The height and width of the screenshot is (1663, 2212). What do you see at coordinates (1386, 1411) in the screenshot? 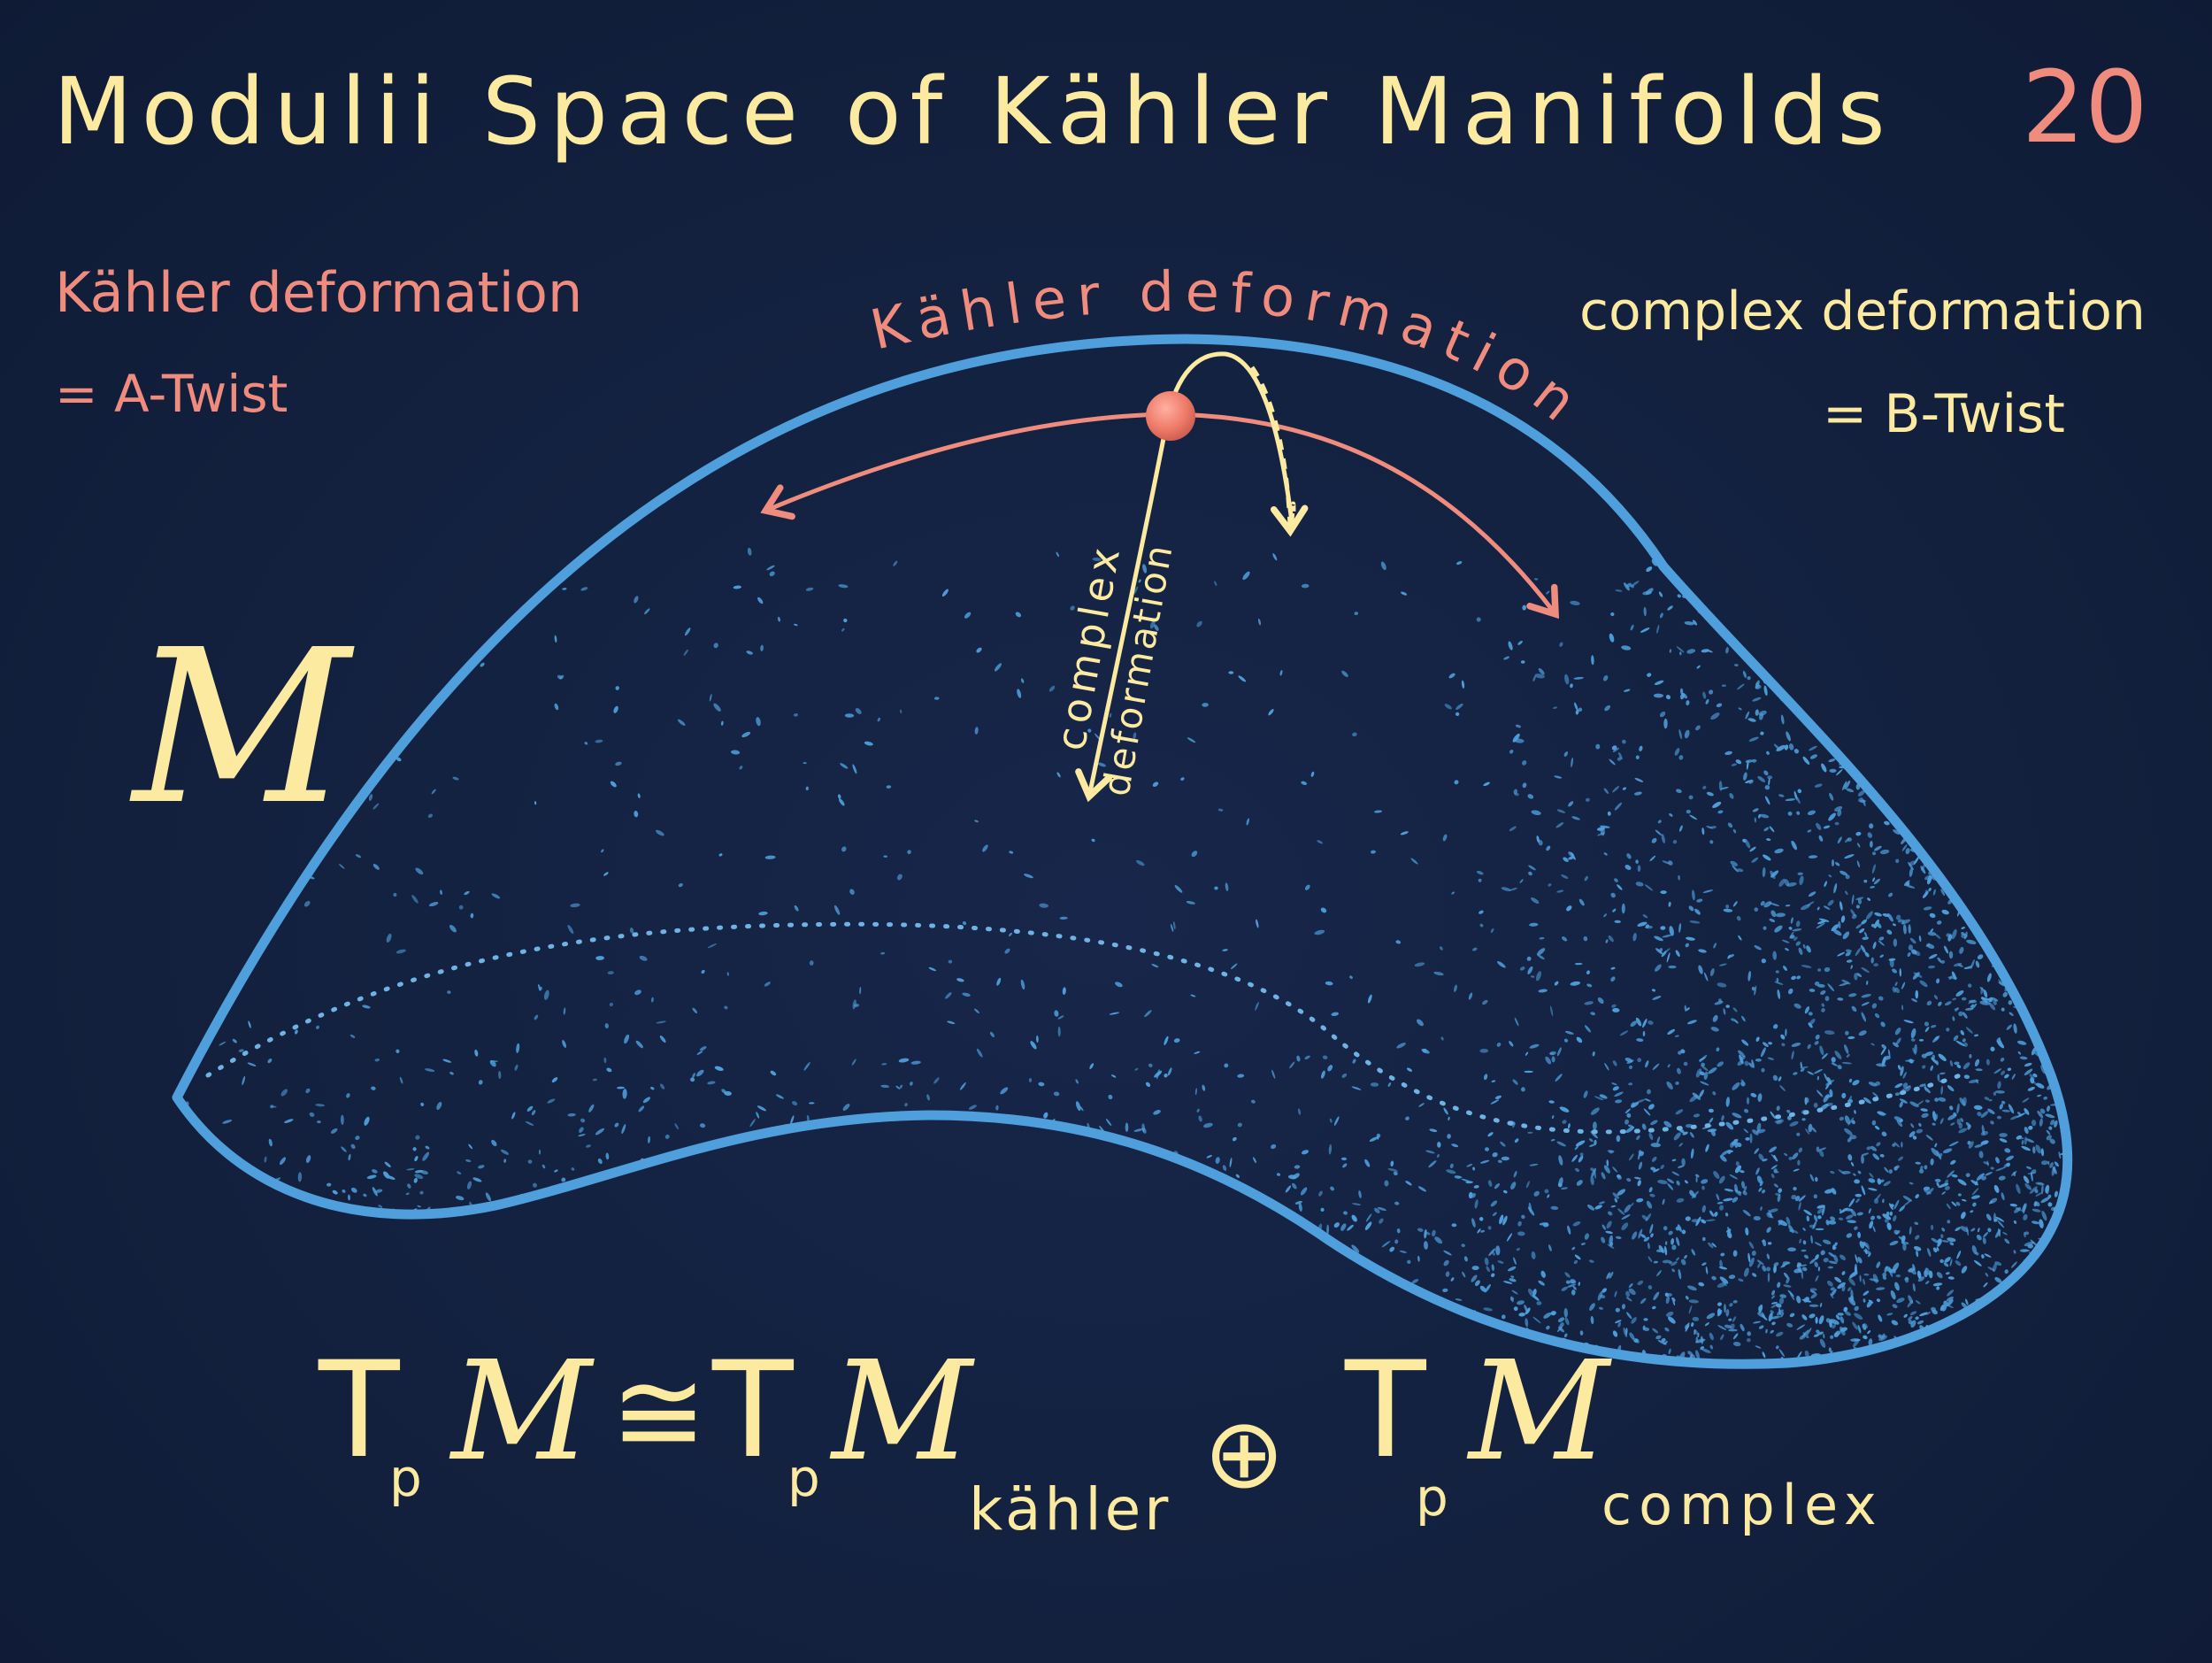
I see `formula-term2-T: T` at bounding box center [1386, 1411].